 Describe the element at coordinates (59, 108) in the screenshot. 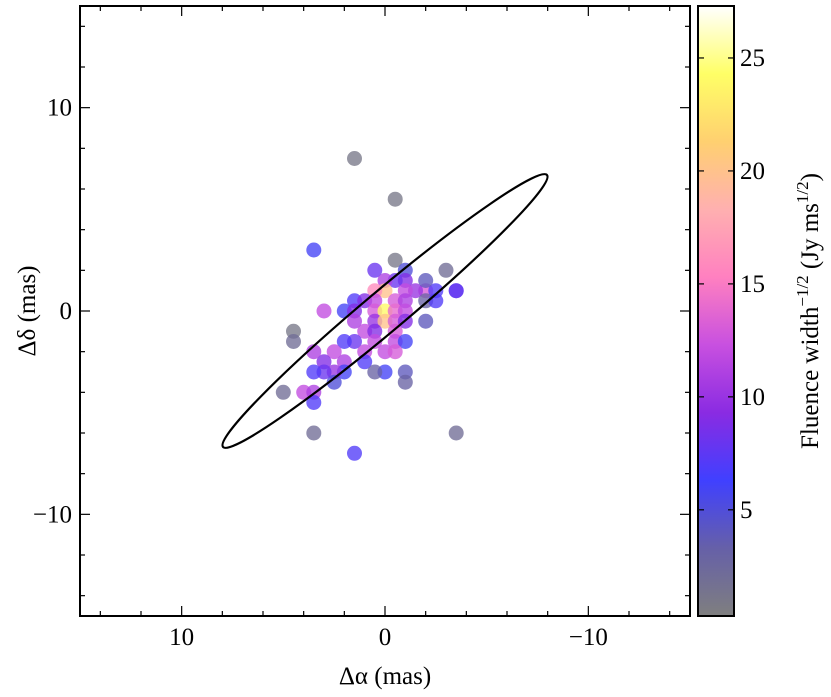

I see `y-tick-label: 10` at that location.